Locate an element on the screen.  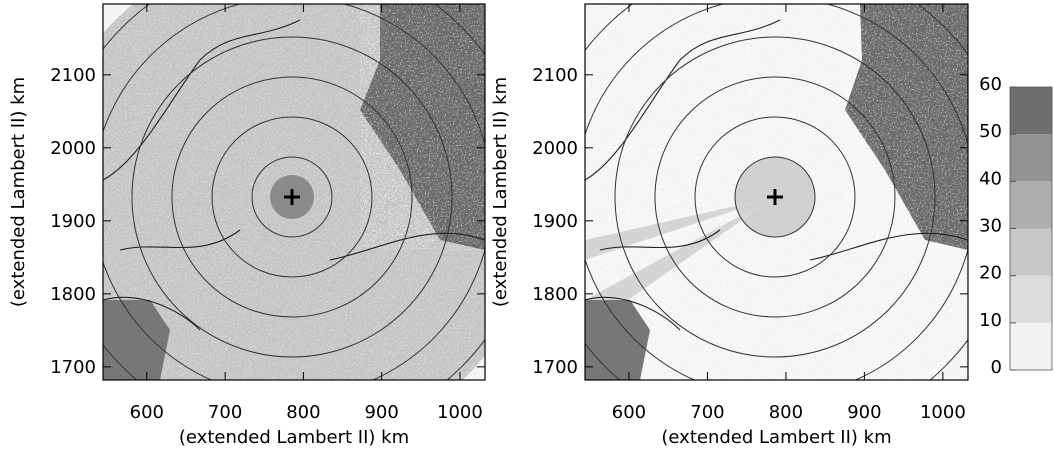
colorbar-tick-label: 30 is located at coordinates (990, 226).